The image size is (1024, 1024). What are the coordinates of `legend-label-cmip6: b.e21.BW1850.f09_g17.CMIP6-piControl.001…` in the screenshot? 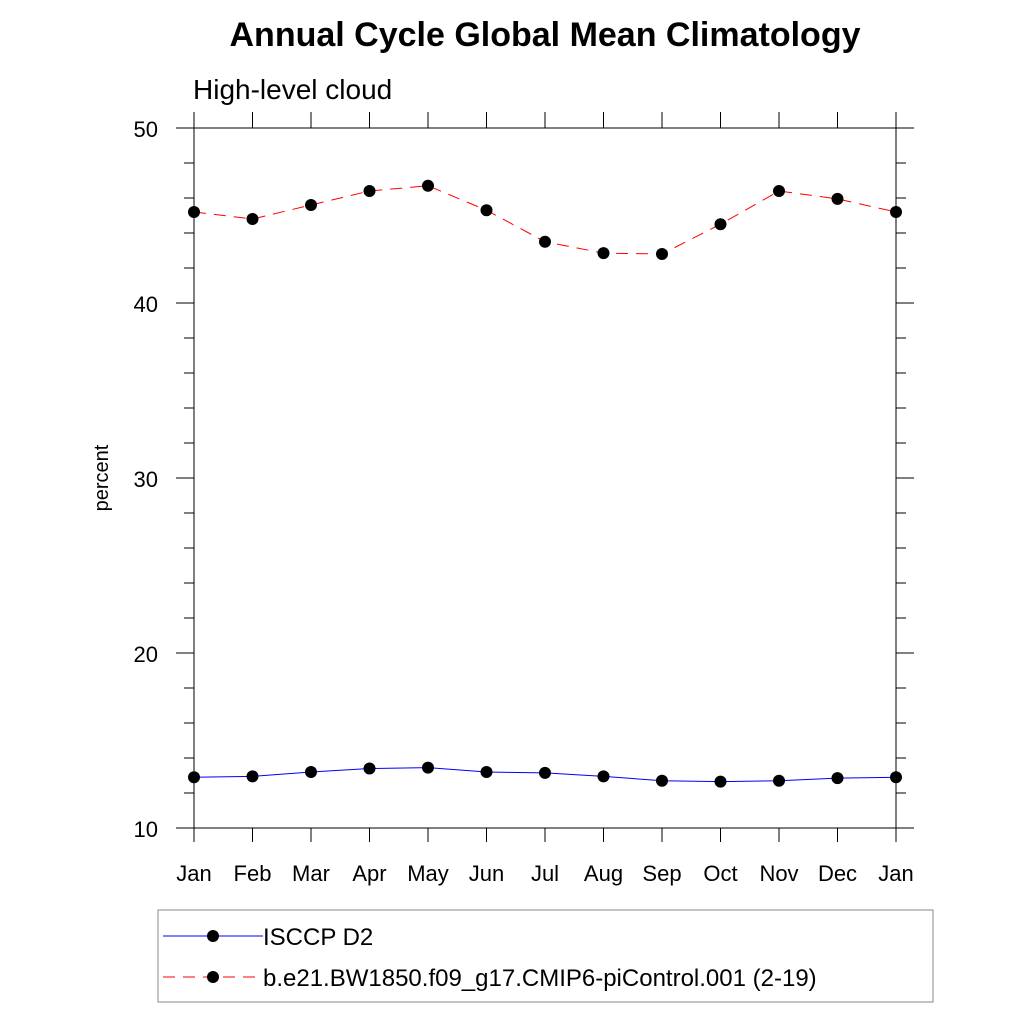 It's located at (540, 978).